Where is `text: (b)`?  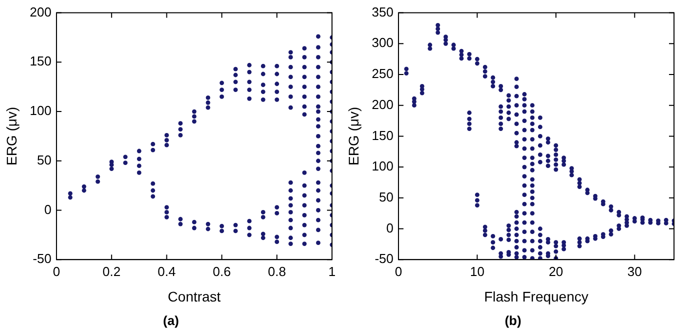
text: (b) is located at coordinates (513, 320).